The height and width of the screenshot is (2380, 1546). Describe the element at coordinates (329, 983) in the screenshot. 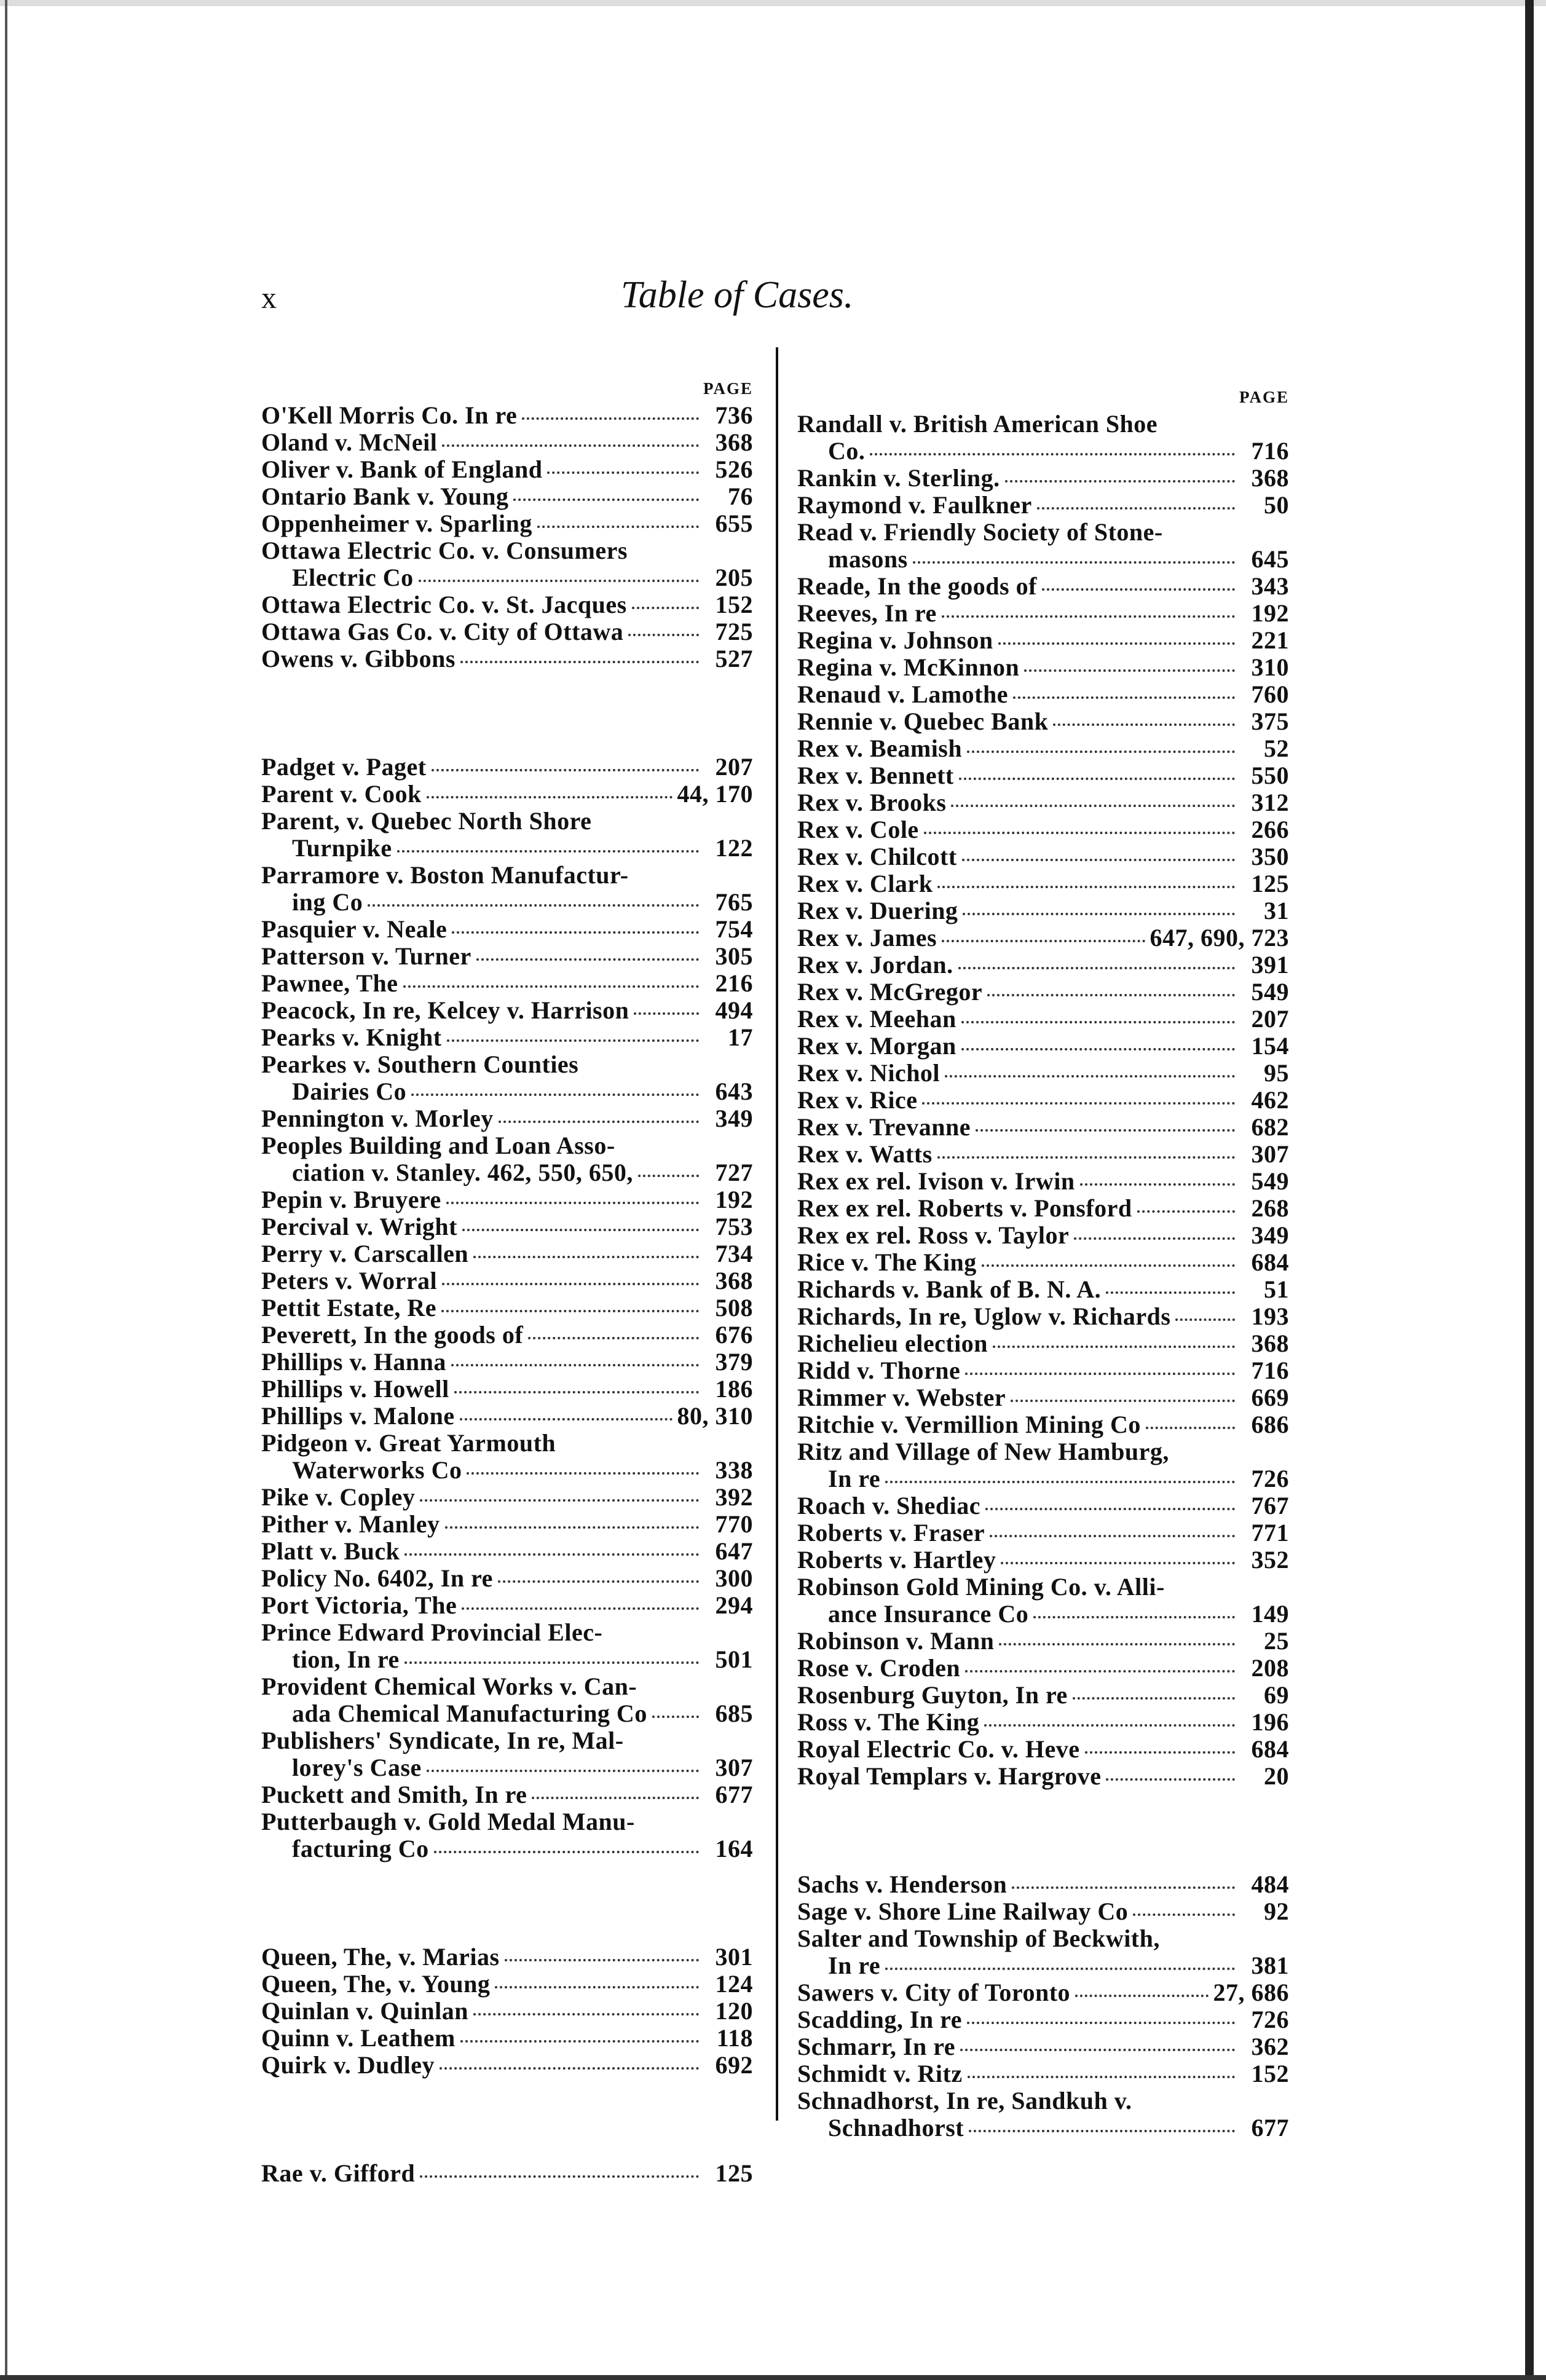

I see `case-name: Pawnee, The` at that location.